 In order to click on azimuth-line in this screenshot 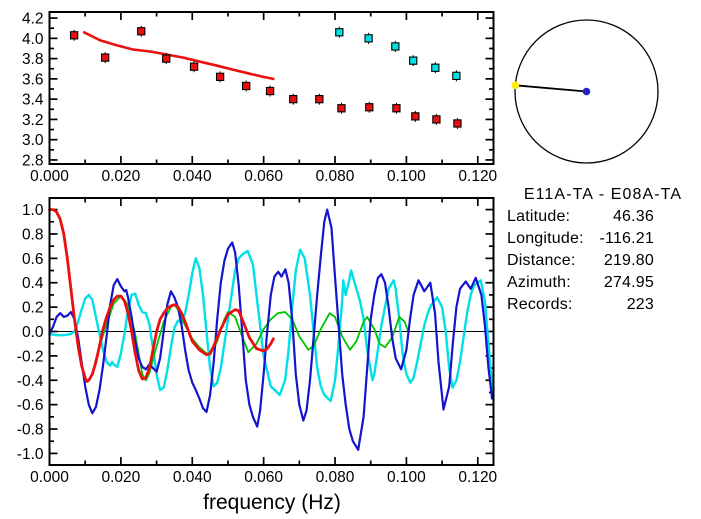, I will do `click(551, 88)`.